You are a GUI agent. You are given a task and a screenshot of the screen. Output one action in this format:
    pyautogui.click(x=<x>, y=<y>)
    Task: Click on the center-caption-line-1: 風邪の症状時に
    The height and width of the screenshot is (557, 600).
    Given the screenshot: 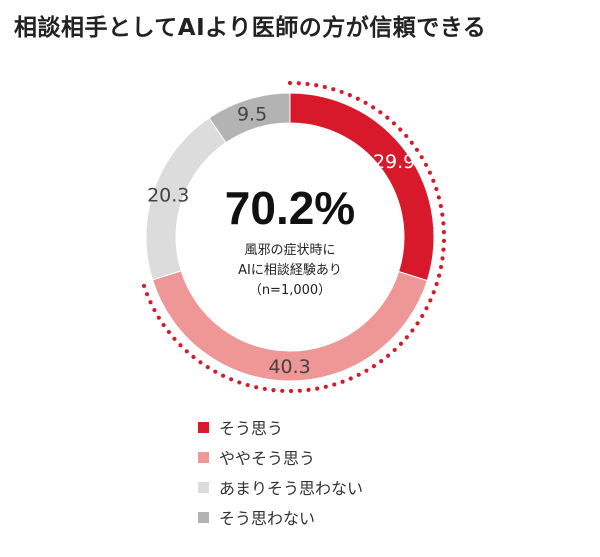 What is the action you would take?
    pyautogui.click(x=289, y=250)
    